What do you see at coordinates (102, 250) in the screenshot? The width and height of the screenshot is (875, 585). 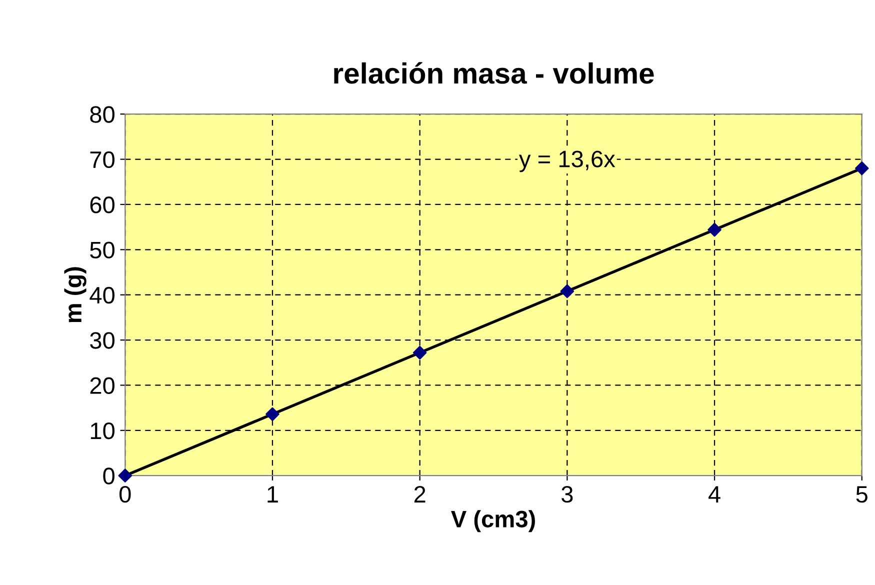 I see `y-tick-label: 50` at bounding box center [102, 250].